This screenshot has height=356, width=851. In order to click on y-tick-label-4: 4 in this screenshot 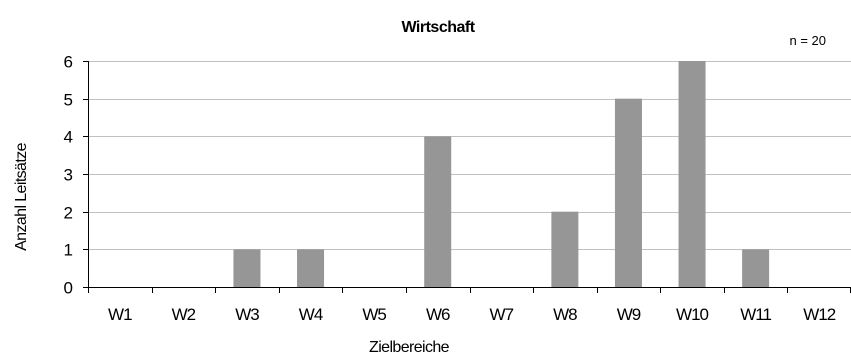, I will do `click(68, 137)`.